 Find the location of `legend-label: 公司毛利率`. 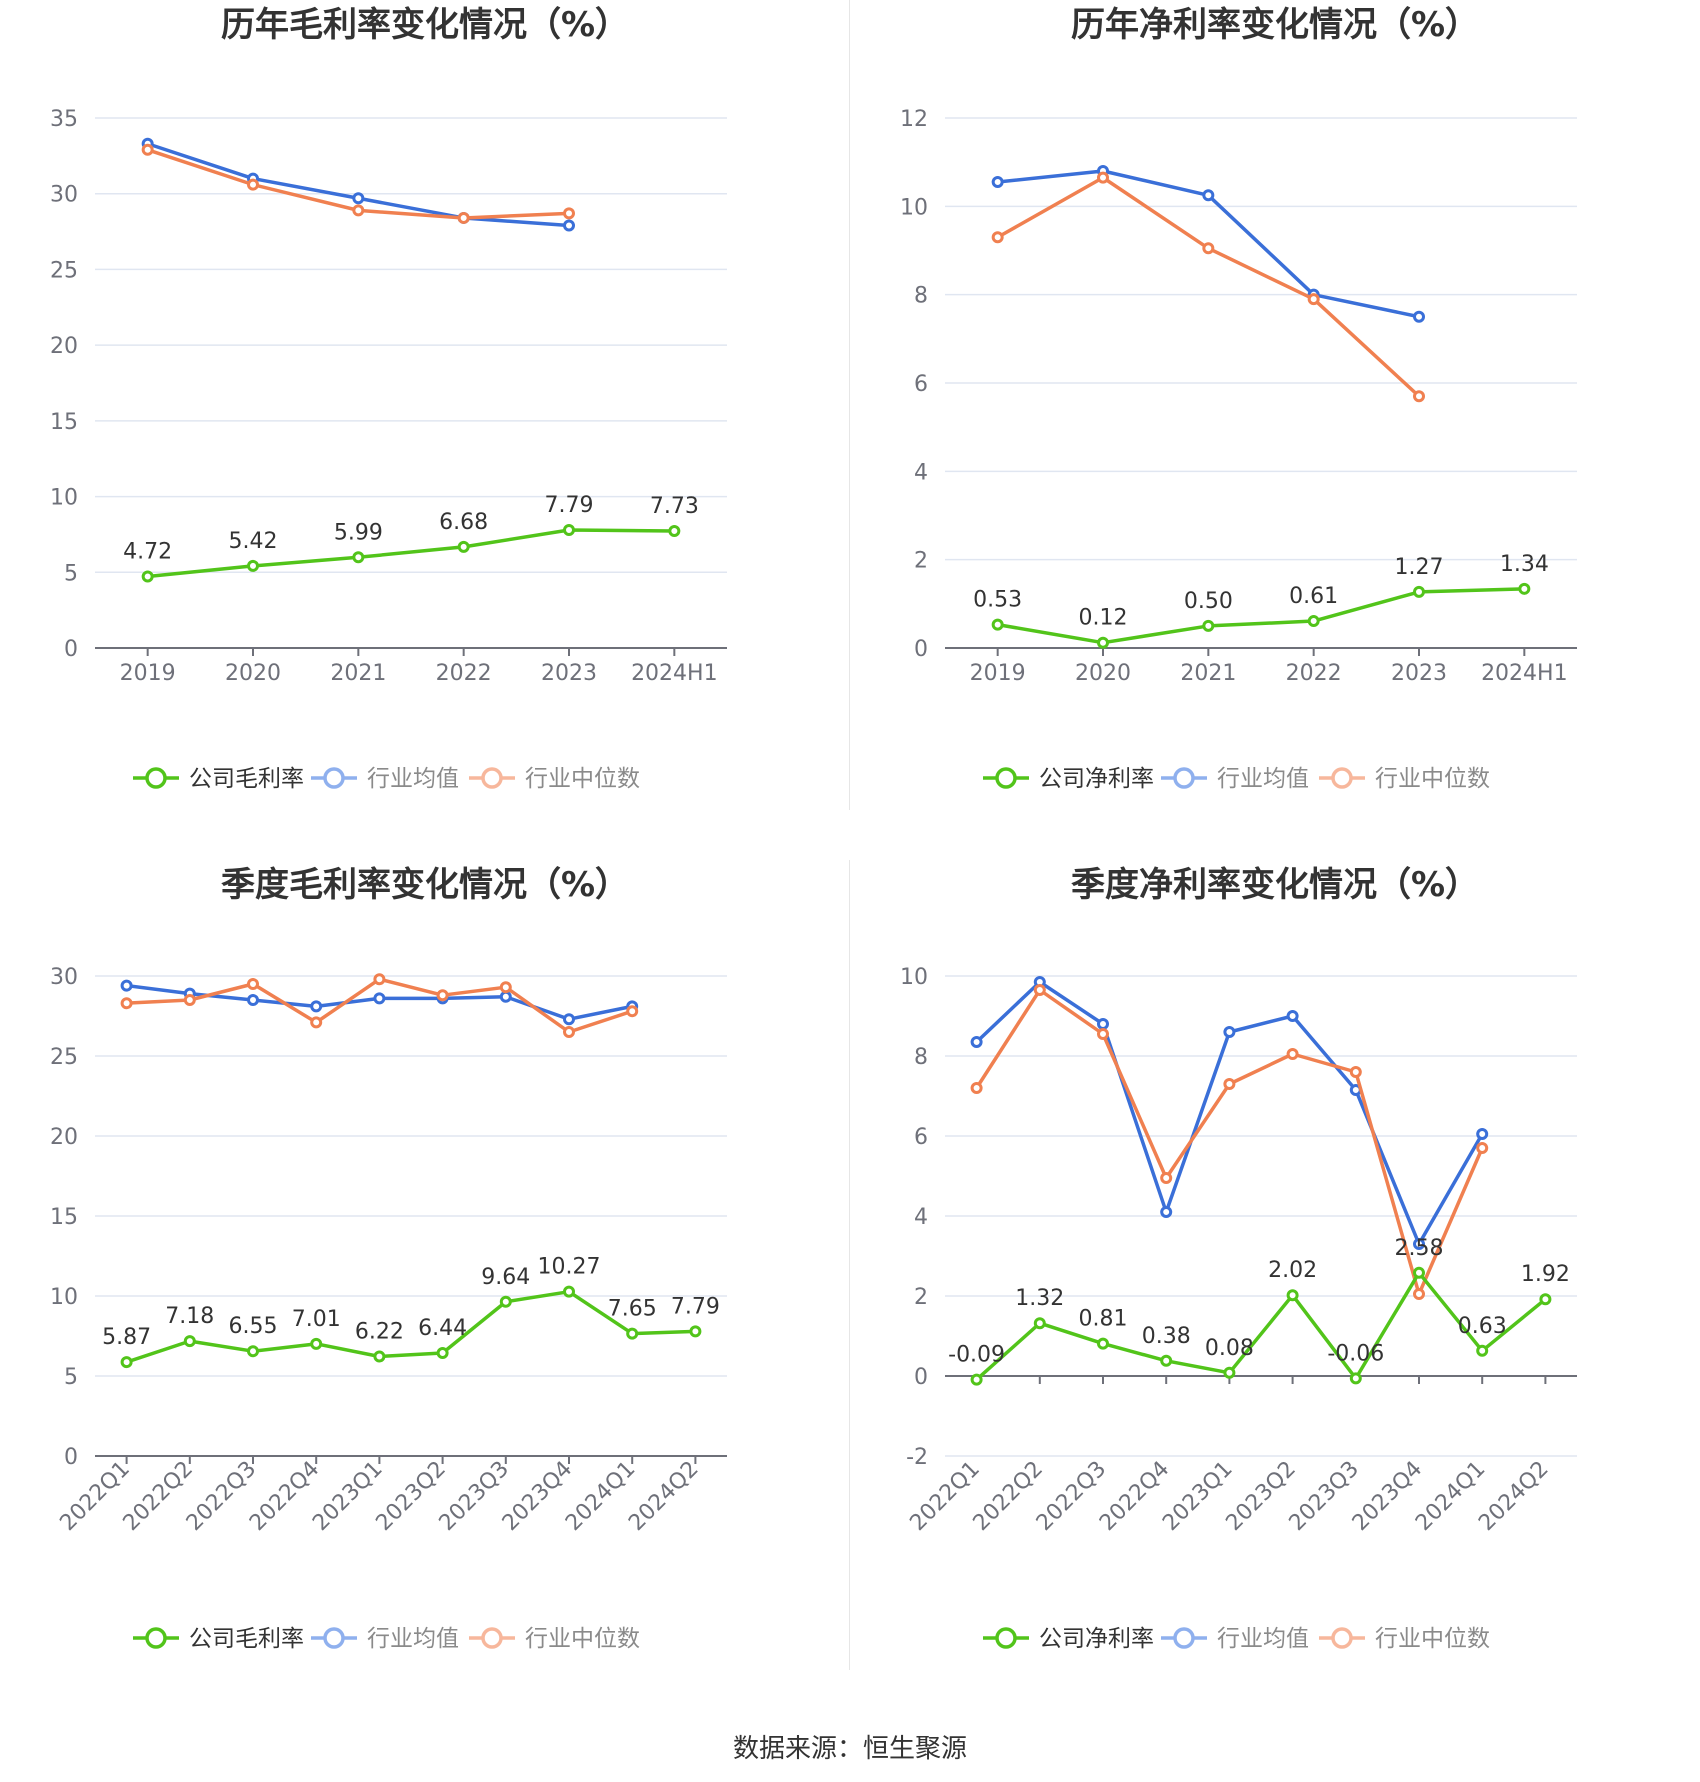

legend-label: 公司毛利率 is located at coordinates (246, 779).